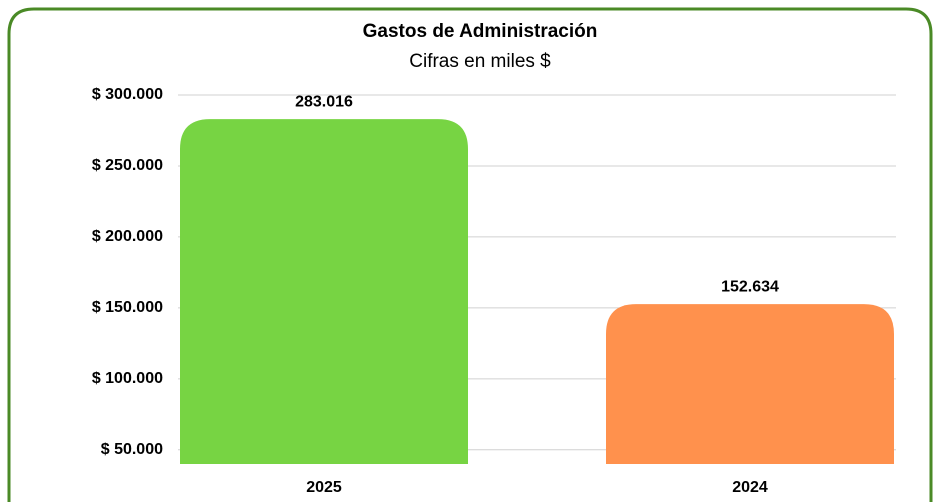  Describe the element at coordinates (750, 487) in the screenshot. I see `x-tick-label: 2024` at that location.